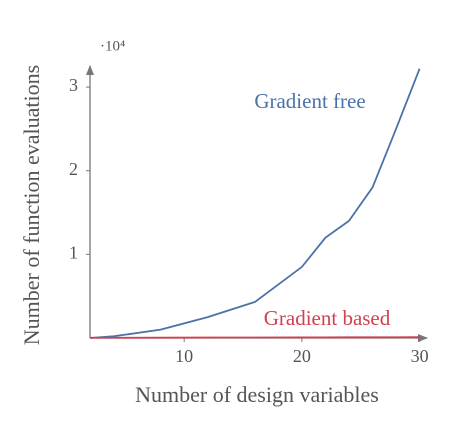  I want to click on series-label: Gradient based, so click(327, 318).